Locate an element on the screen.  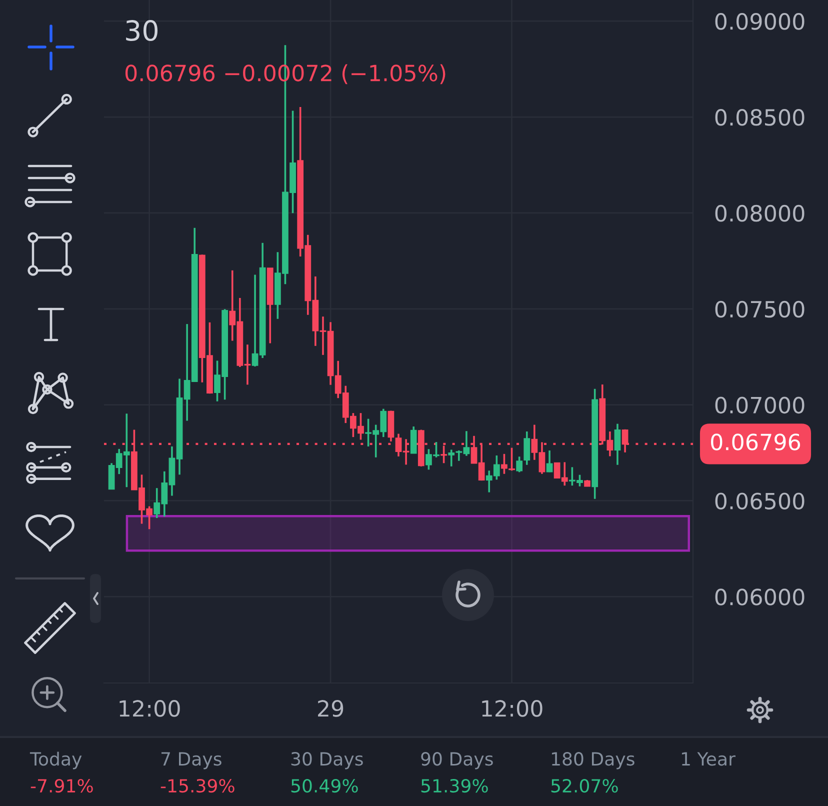
x-tick-label: 29 is located at coordinates (331, 708).